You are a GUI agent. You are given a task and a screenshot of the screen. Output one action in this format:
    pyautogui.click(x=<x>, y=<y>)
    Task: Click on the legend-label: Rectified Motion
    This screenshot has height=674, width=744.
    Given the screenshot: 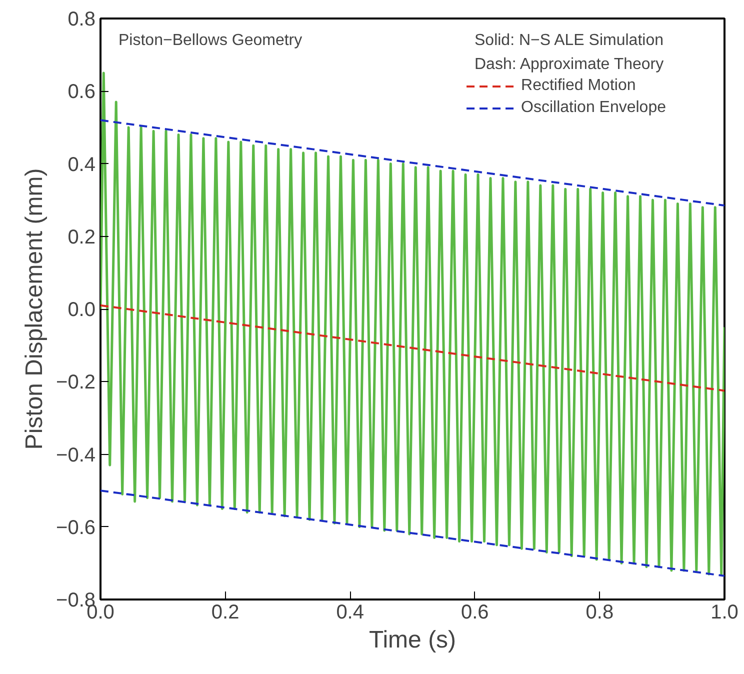 What is the action you would take?
    pyautogui.click(x=578, y=86)
    